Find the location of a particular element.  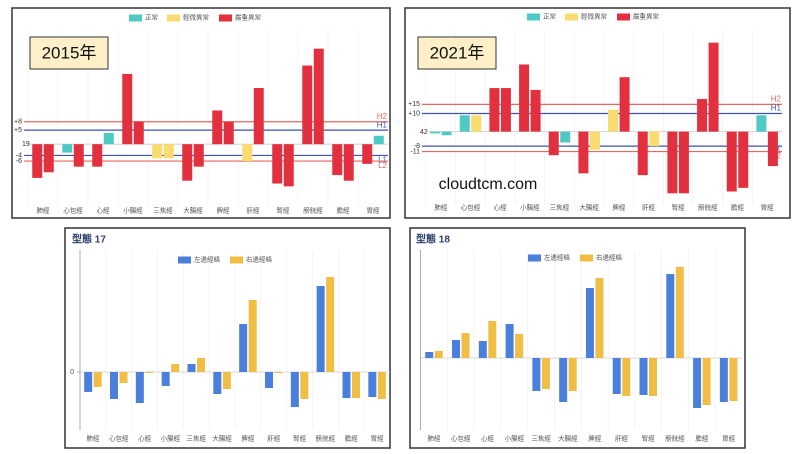

reference-label: -8 is located at coordinates (417, 146).